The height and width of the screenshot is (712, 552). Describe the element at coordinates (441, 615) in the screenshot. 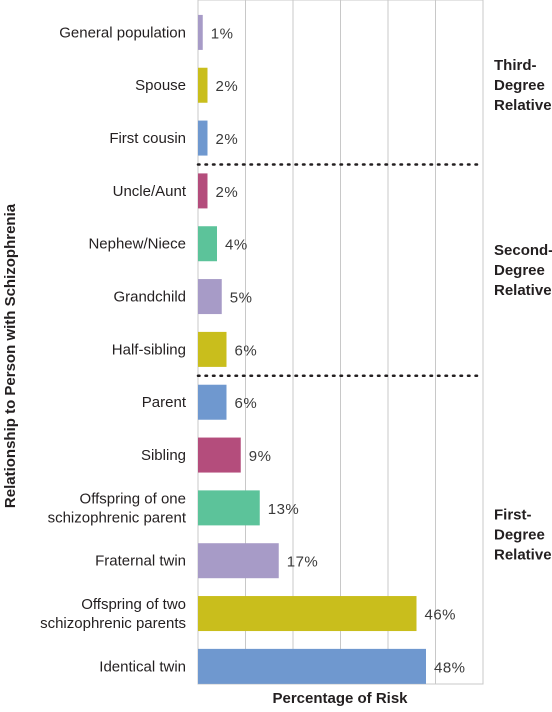

I see `value-label: 46%` at that location.